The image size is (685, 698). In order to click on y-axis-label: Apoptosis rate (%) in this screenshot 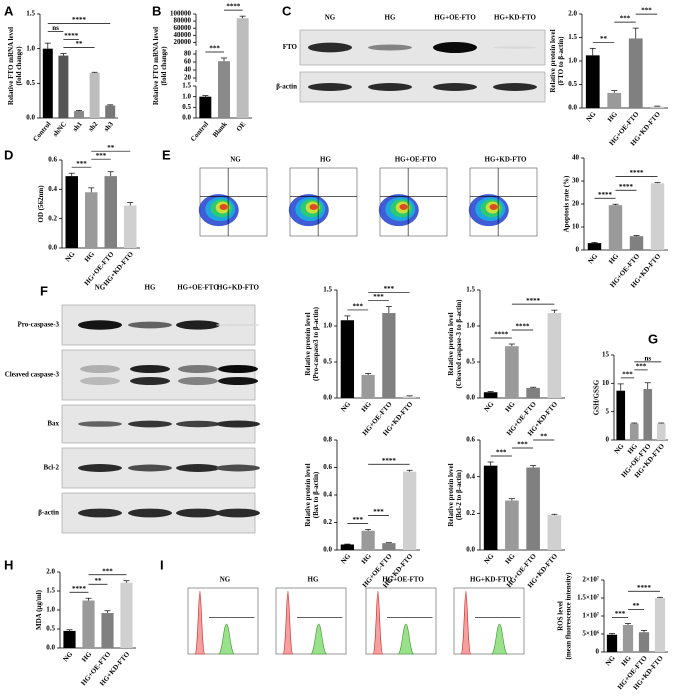, I will do `click(566, 203)`.